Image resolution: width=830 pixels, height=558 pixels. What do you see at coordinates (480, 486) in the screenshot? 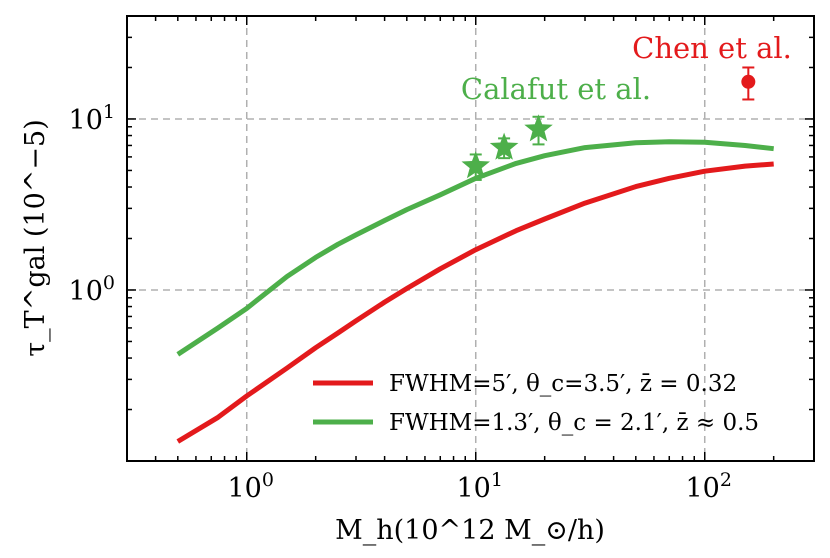
I see `x-tick-label: 10¹` at bounding box center [480, 486].